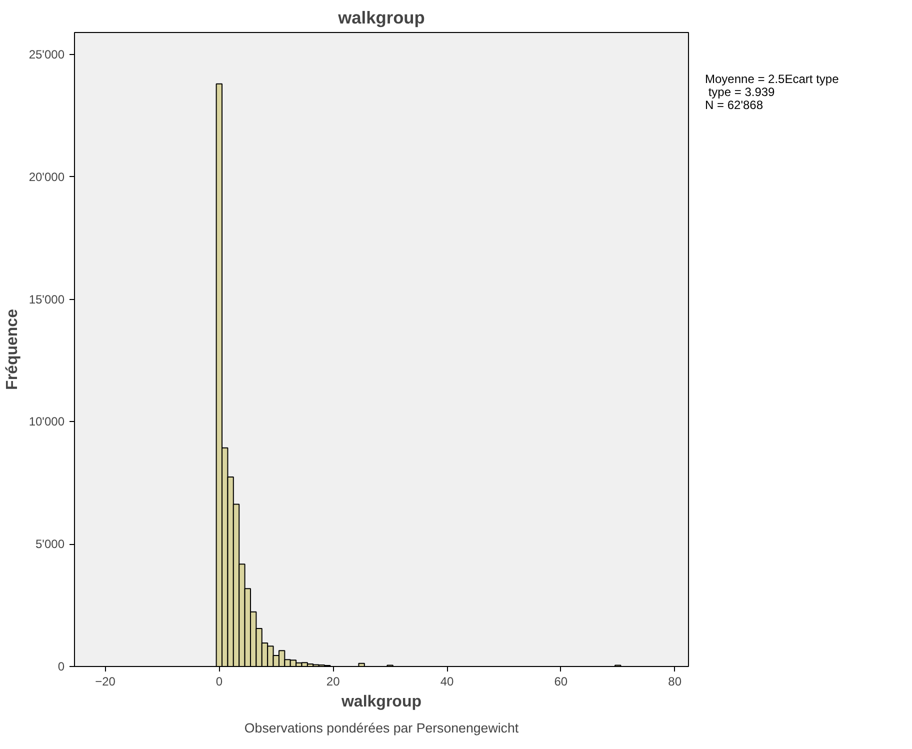  I want to click on text: Observations pondérées par Personengewicht, so click(381, 728).